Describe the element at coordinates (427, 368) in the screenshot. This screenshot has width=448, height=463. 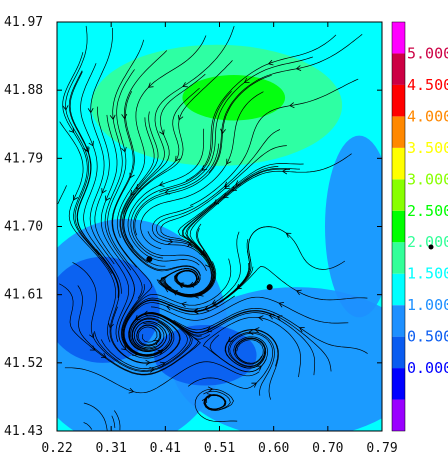
I see `colorbar-label: 0.000` at that location.